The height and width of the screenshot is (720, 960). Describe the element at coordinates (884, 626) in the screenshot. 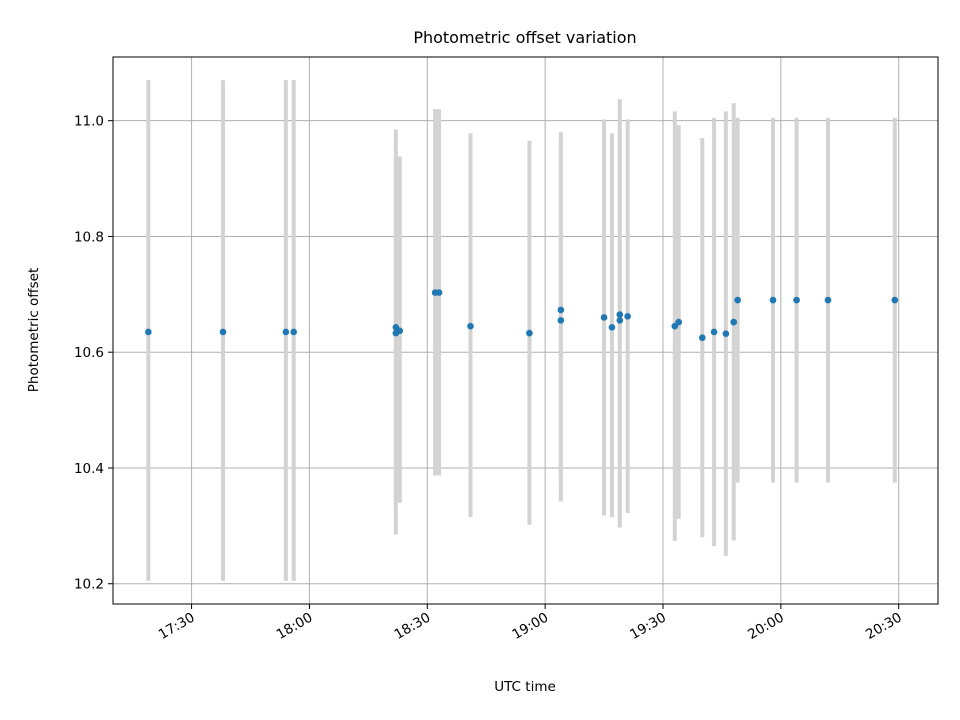

I see `x-tick-label: 20:30` at that location.